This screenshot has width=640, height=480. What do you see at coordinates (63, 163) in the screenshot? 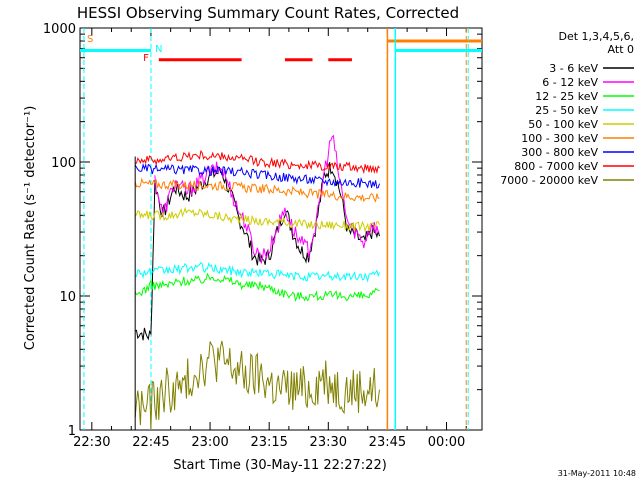
I see `y-tick-label: 100` at bounding box center [63, 163].